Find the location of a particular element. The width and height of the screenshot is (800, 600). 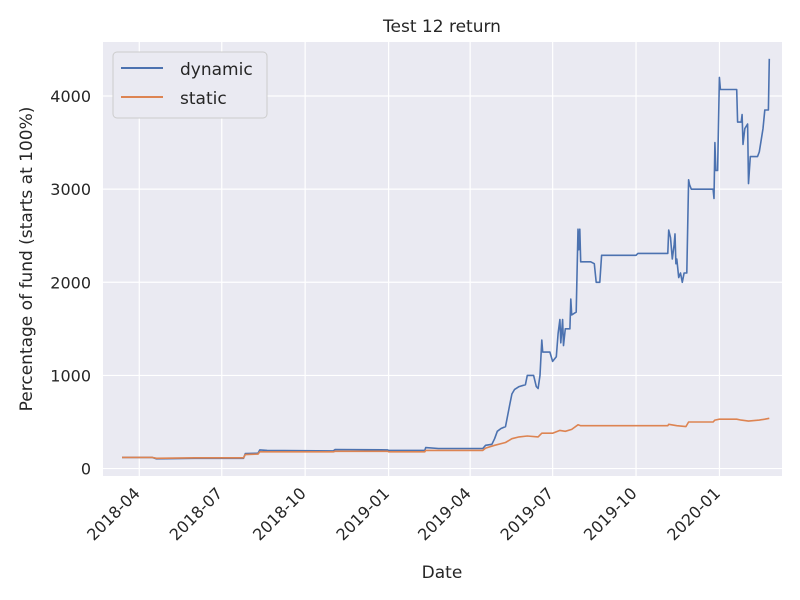

x-tick-label: 2018-04 is located at coordinates (113, 514).